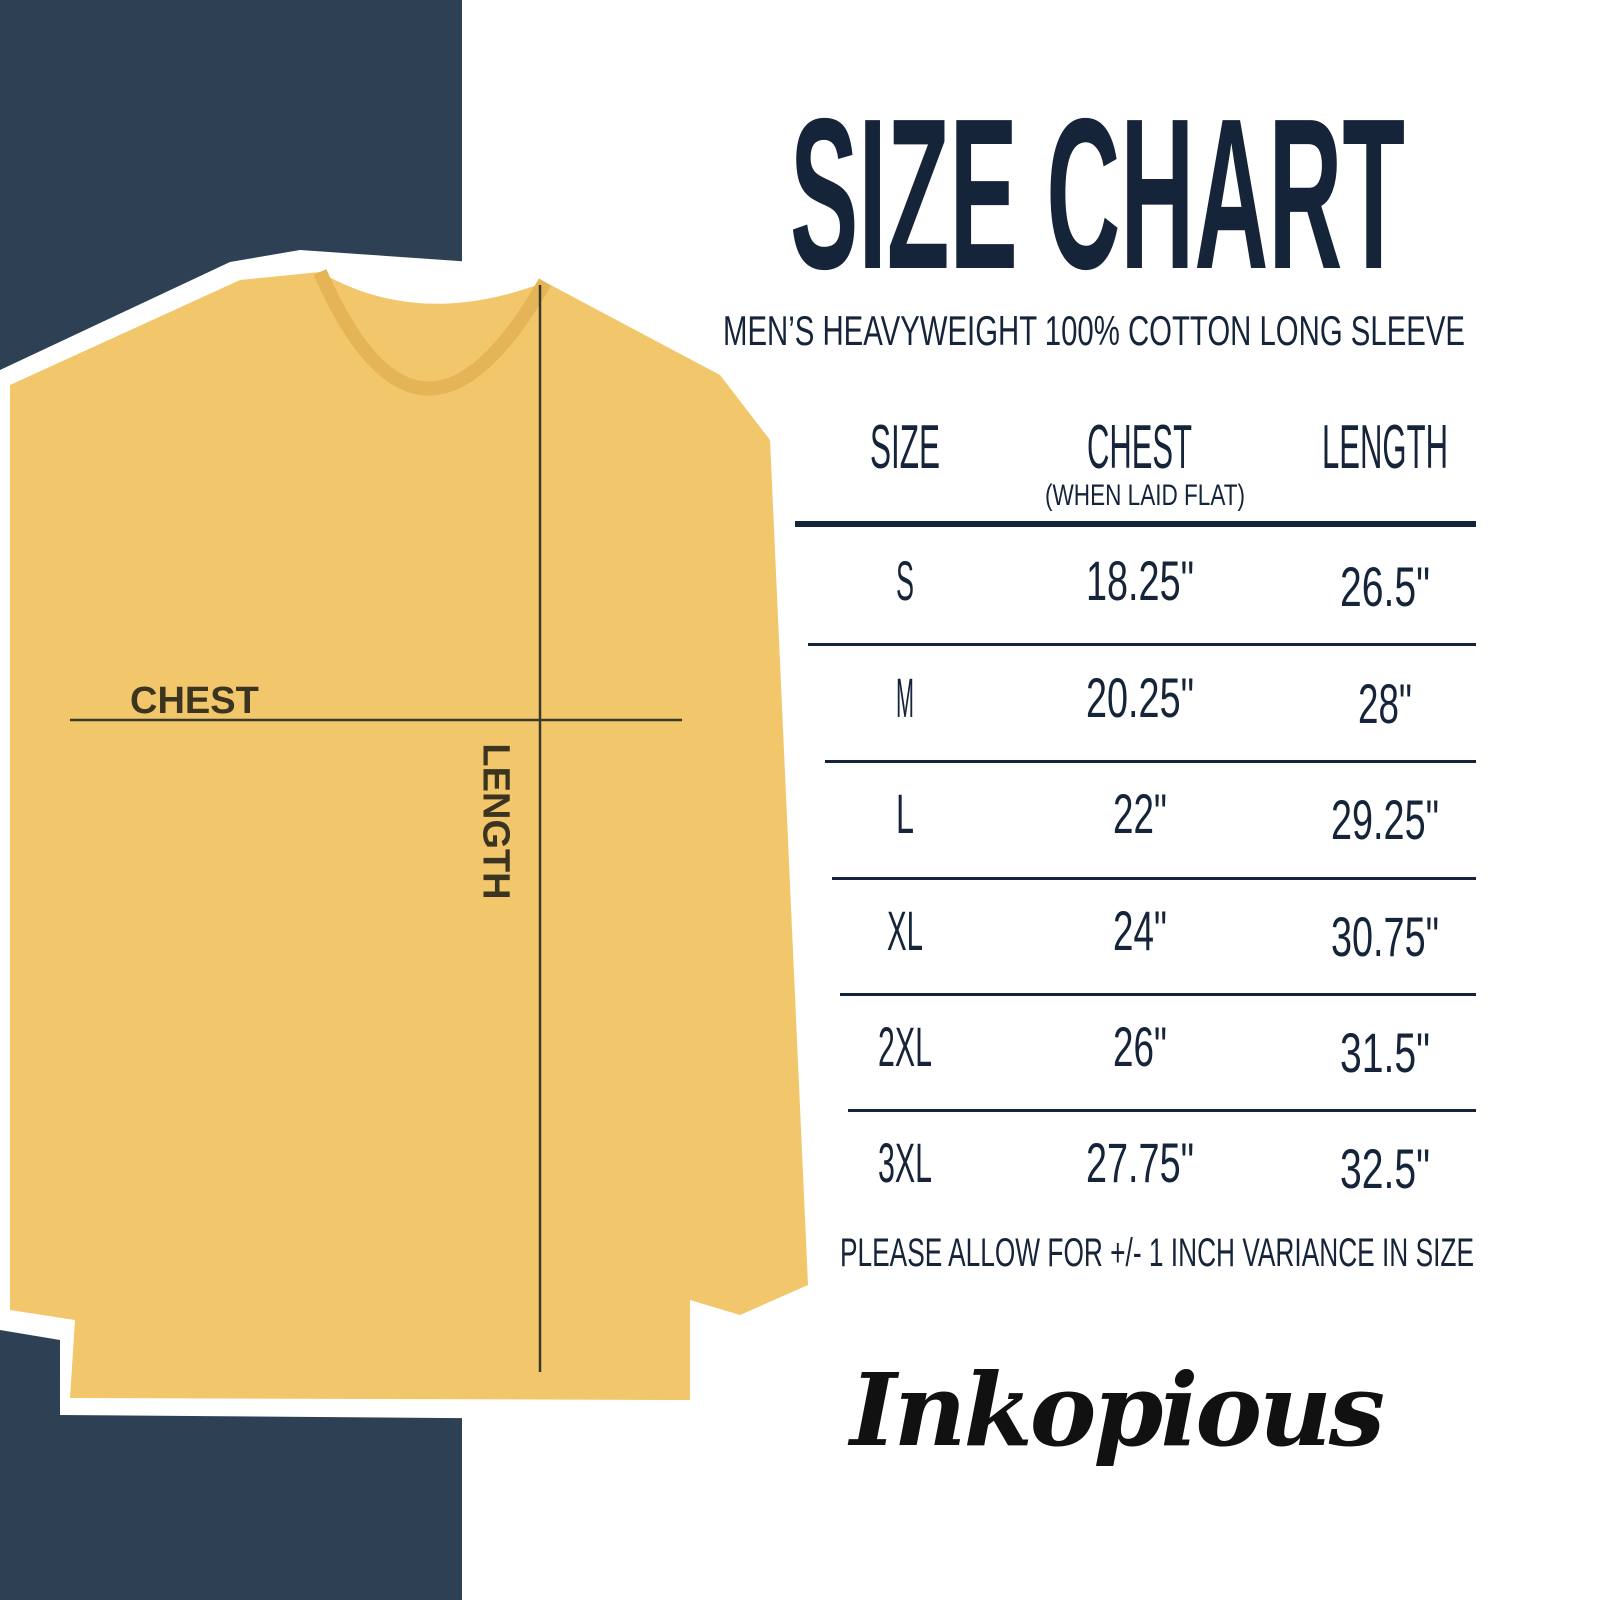 Image resolution: width=1600 pixels, height=1600 pixels. I want to click on table-row: M 20.25" 28", so click(1154, 700).